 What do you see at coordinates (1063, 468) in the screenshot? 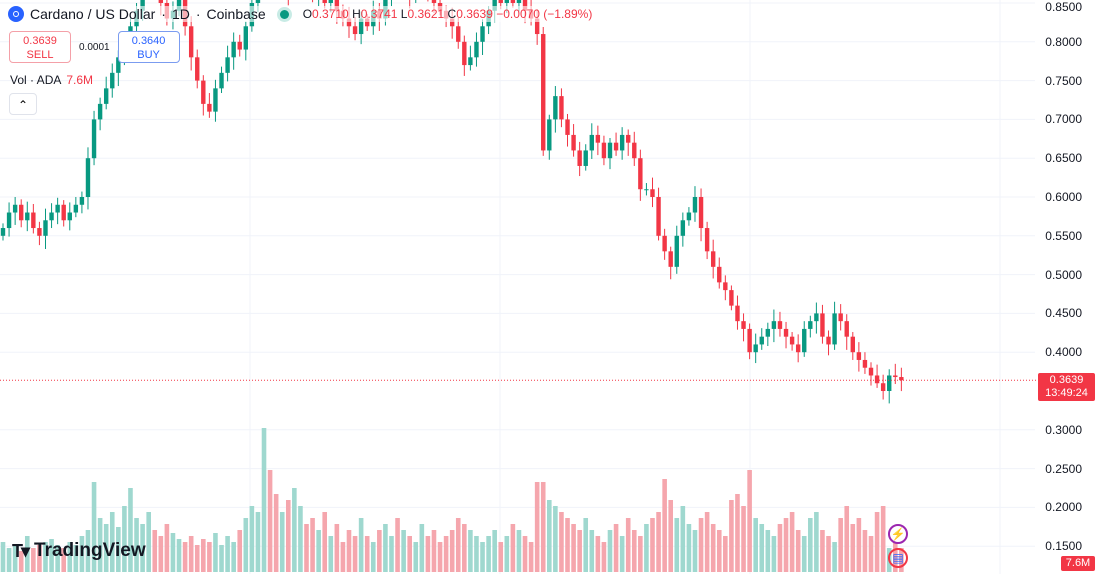
I see `y-tick-label: 0.2500` at bounding box center [1063, 468].